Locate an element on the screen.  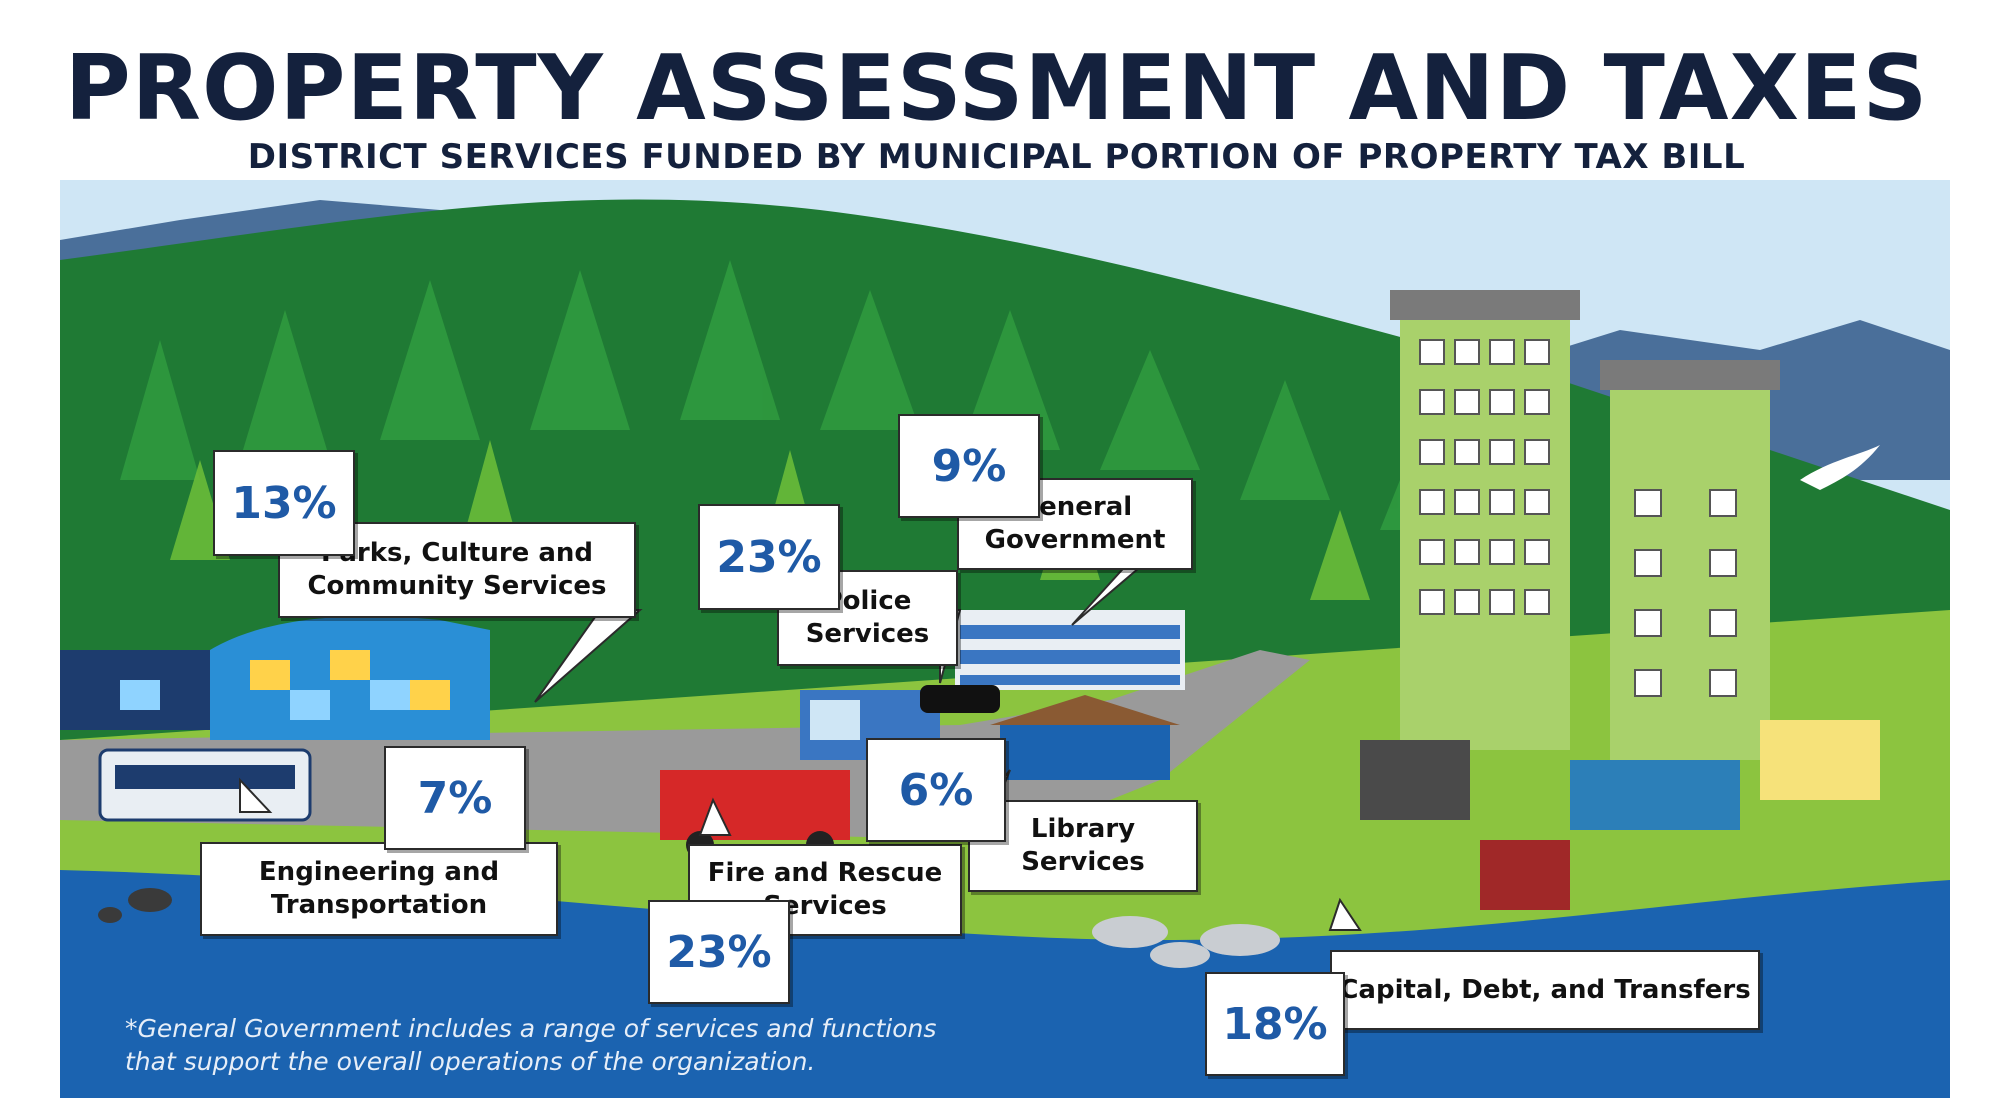
fire-label: Fire and Rescue Services is located at coordinates (825, 889).